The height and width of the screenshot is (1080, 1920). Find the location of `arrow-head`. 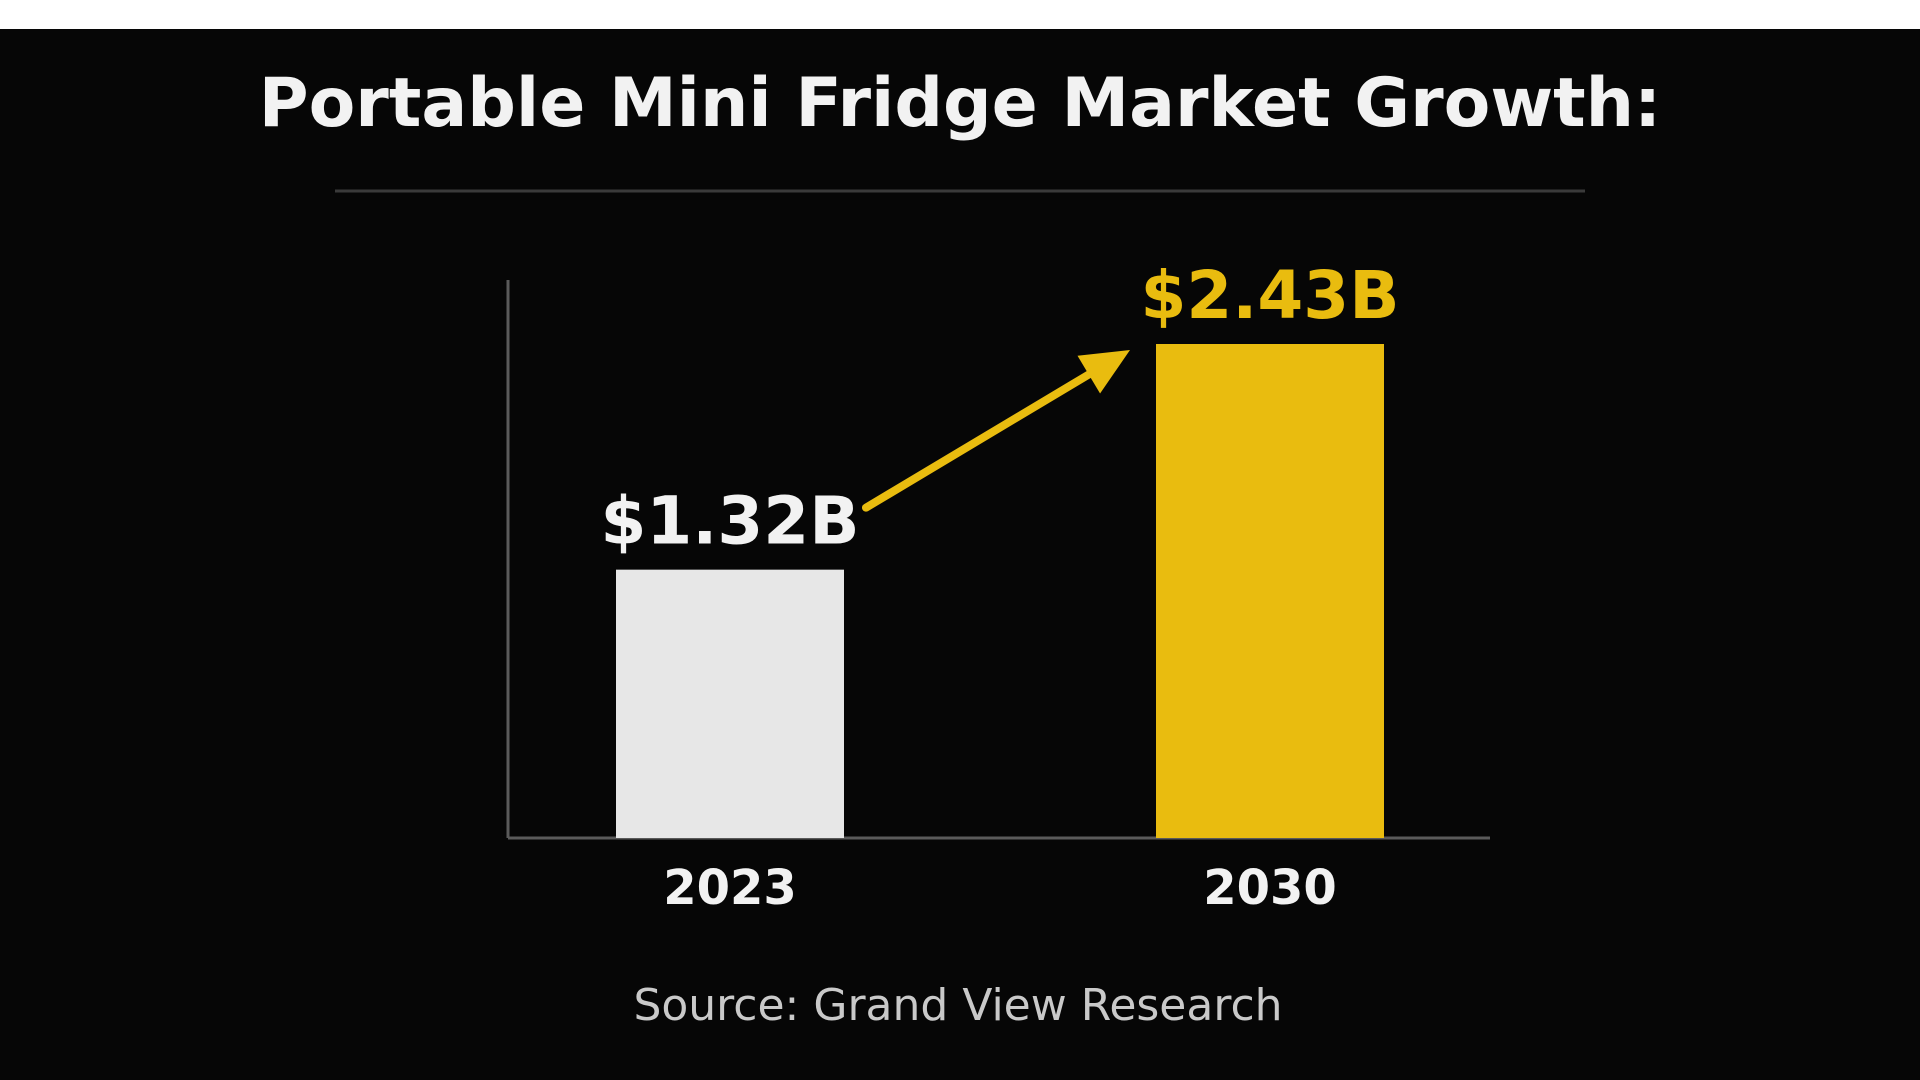

arrow-head is located at coordinates (1103, 372).